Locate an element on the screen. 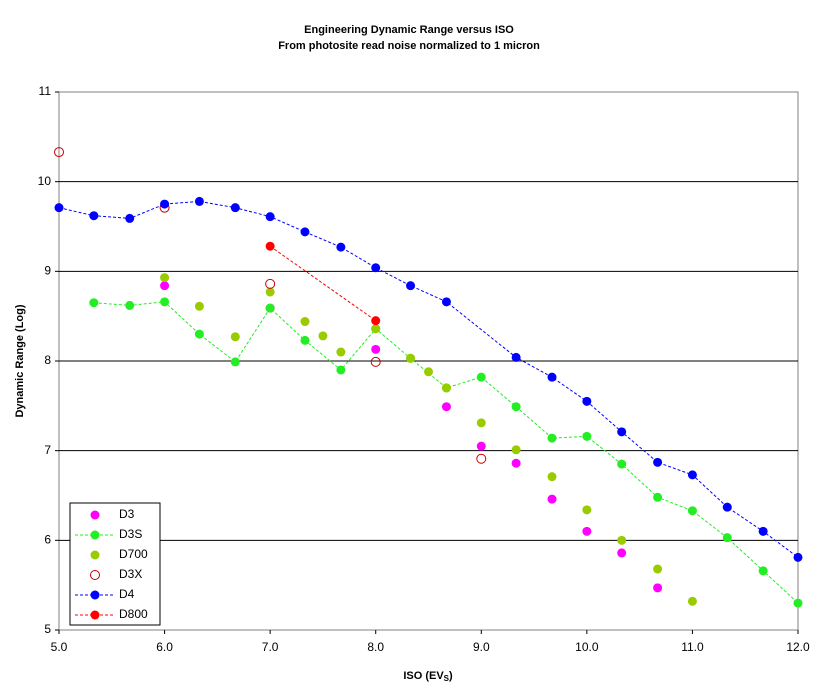  x-axis-label: ISO (EVS) is located at coordinates (428, 676).